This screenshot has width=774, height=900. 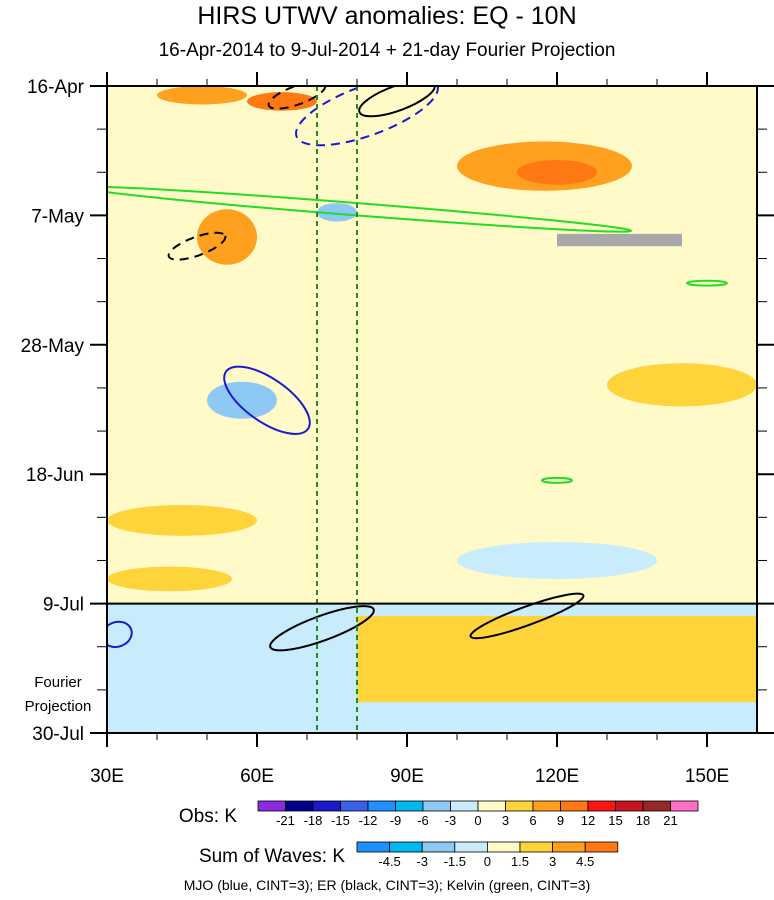 What do you see at coordinates (58, 734) in the screenshot?
I see `y-tick-label-5: 30-Jul` at bounding box center [58, 734].